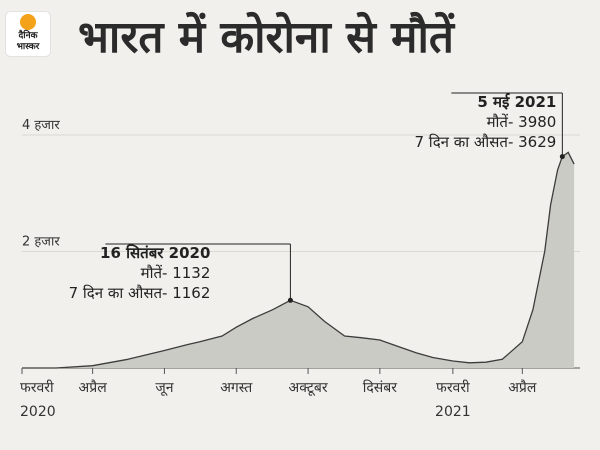 Image resolution: width=600 pixels, height=450 pixels. I want to click on year-label-1: 2021, so click(453, 412).